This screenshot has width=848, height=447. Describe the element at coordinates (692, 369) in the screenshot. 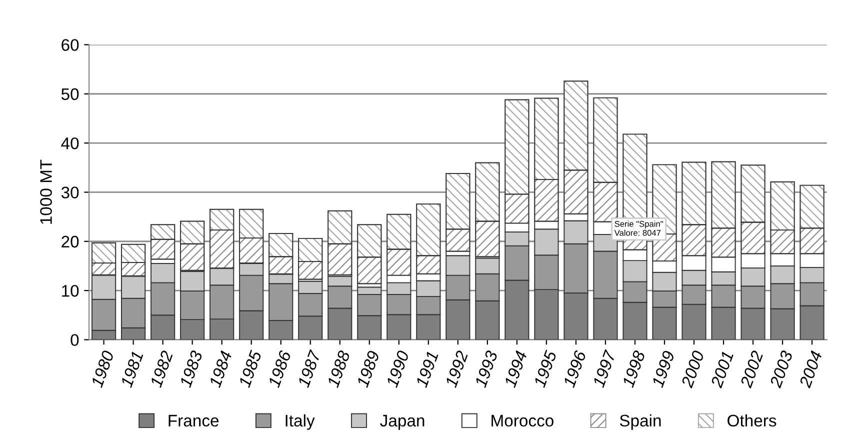

I see `x-tick-label: 2000` at that location.